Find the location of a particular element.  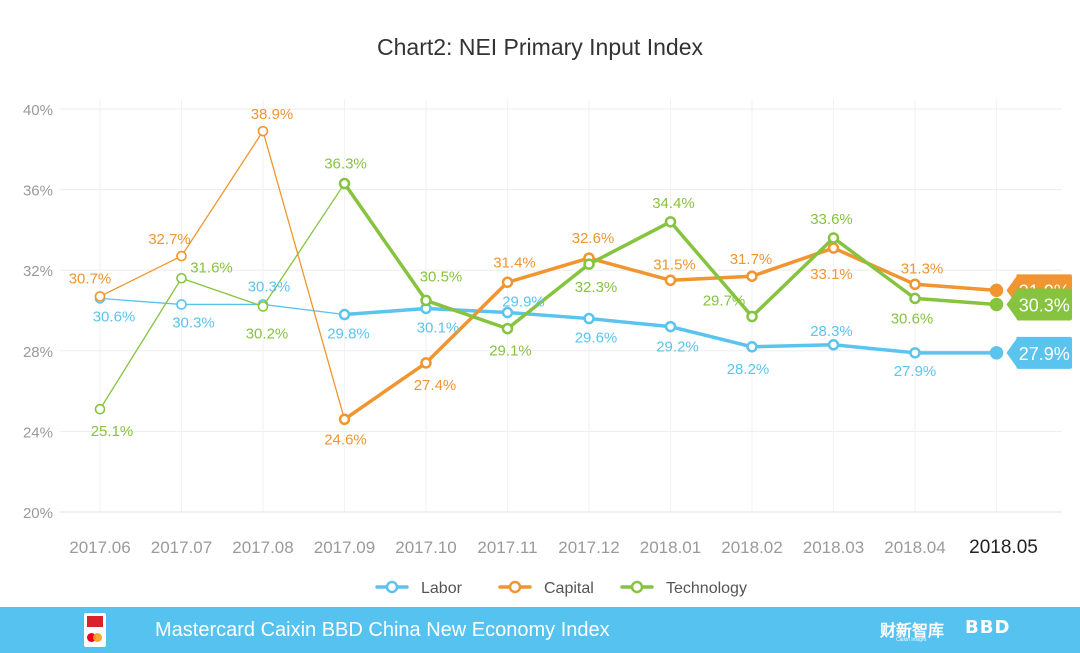

legend-label: Technology is located at coordinates (706, 588).